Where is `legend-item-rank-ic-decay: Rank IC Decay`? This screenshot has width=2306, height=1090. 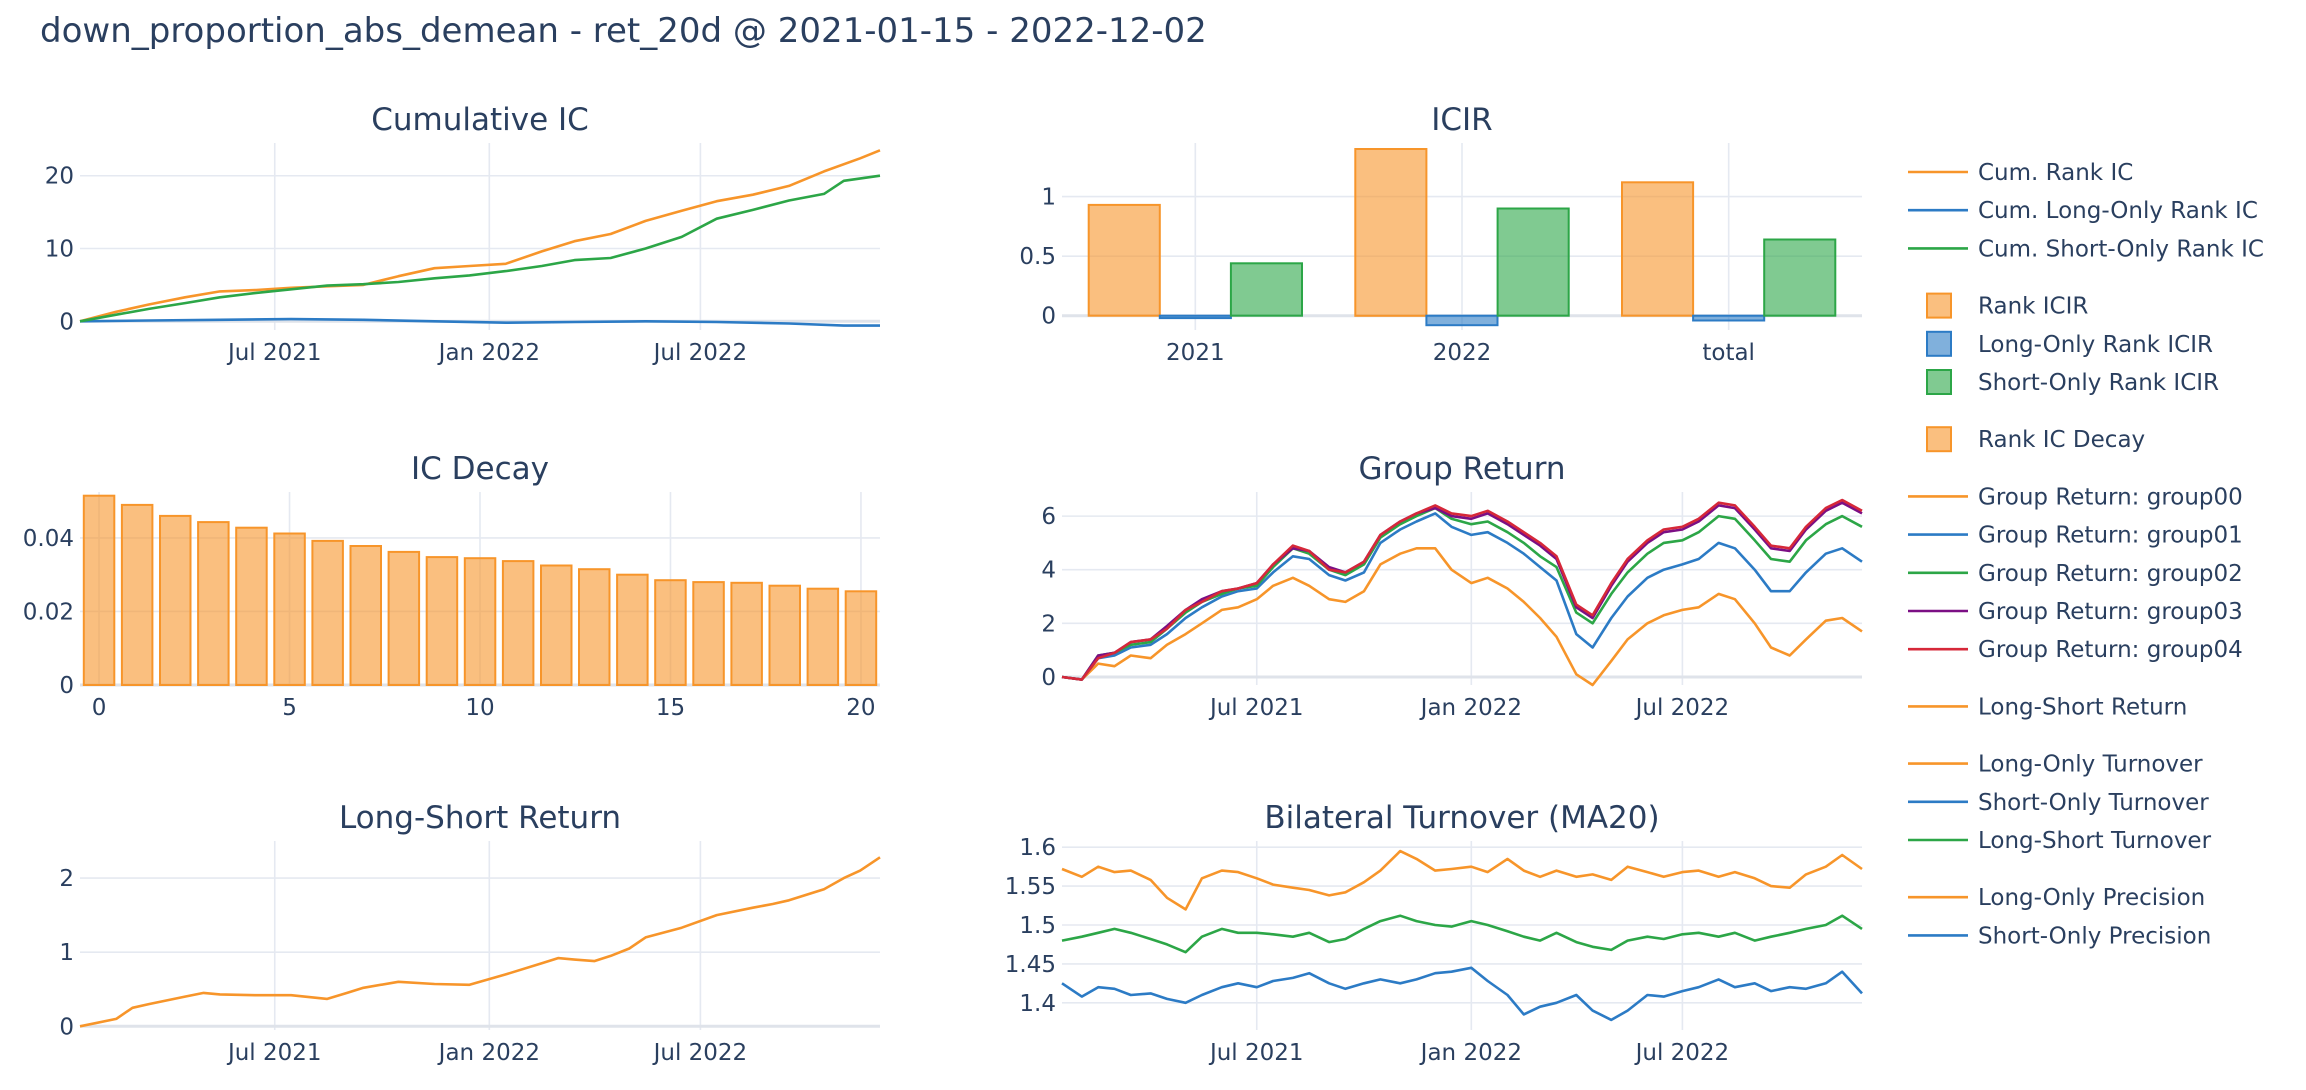 legend-item-rank-ic-decay: Rank IC Decay is located at coordinates (2035, 439).